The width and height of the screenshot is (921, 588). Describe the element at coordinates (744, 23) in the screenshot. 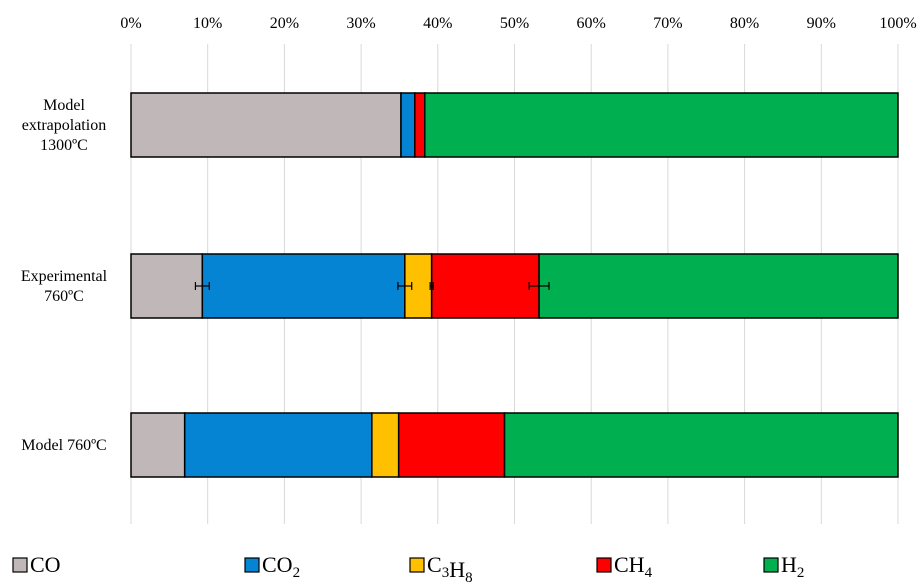

I see `x-tick-label: 80%` at that location.